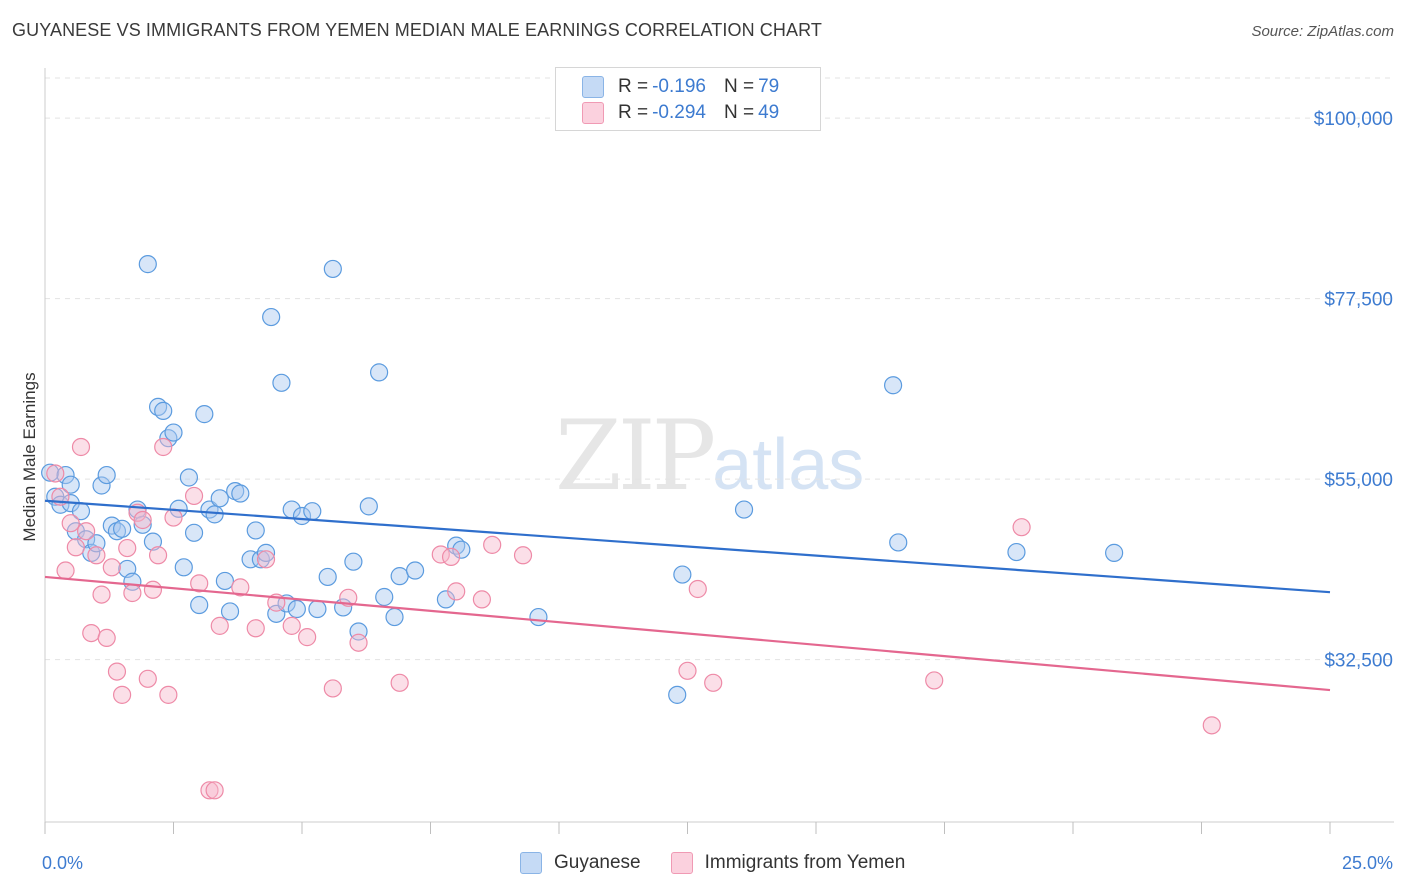 The width and height of the screenshot is (1406, 892). What do you see at coordinates (635, 456) in the screenshot?
I see `watermark-zip: ZIP` at bounding box center [635, 456].